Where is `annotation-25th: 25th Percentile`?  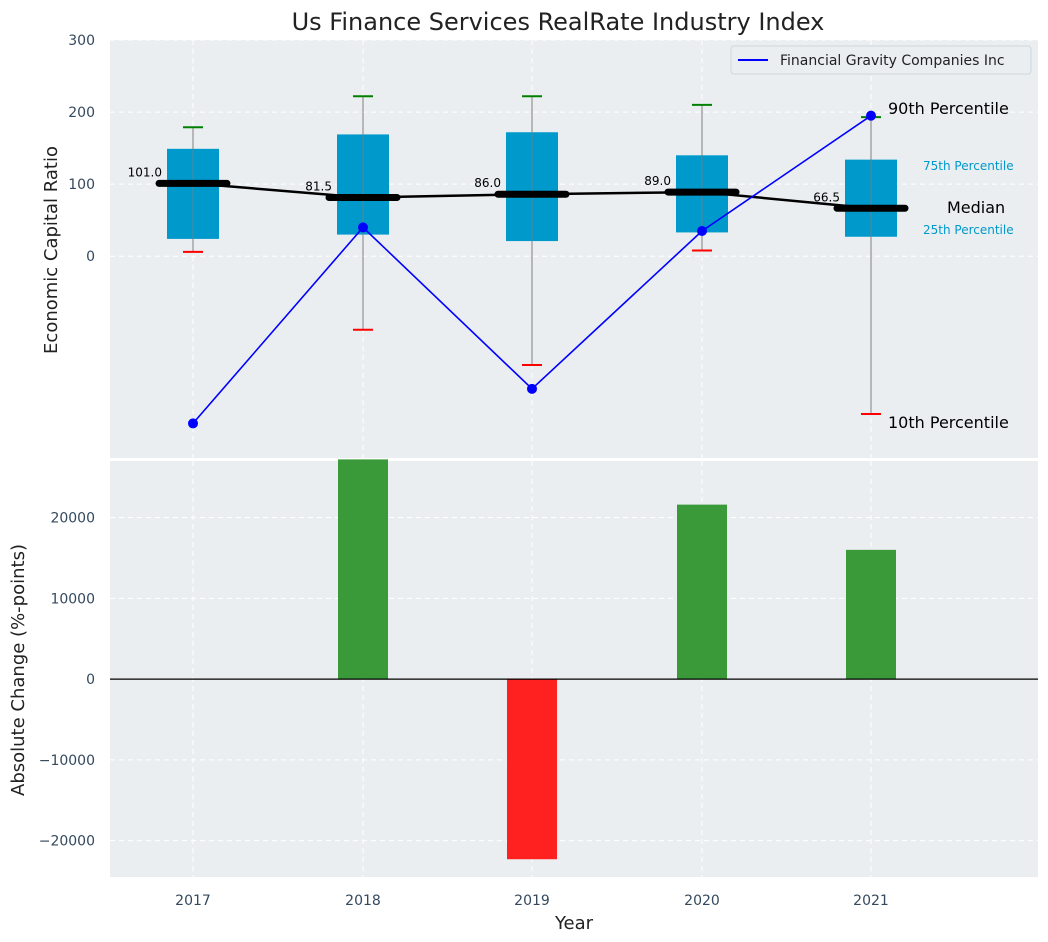
annotation-25th: 25th Percentile is located at coordinates (968, 230).